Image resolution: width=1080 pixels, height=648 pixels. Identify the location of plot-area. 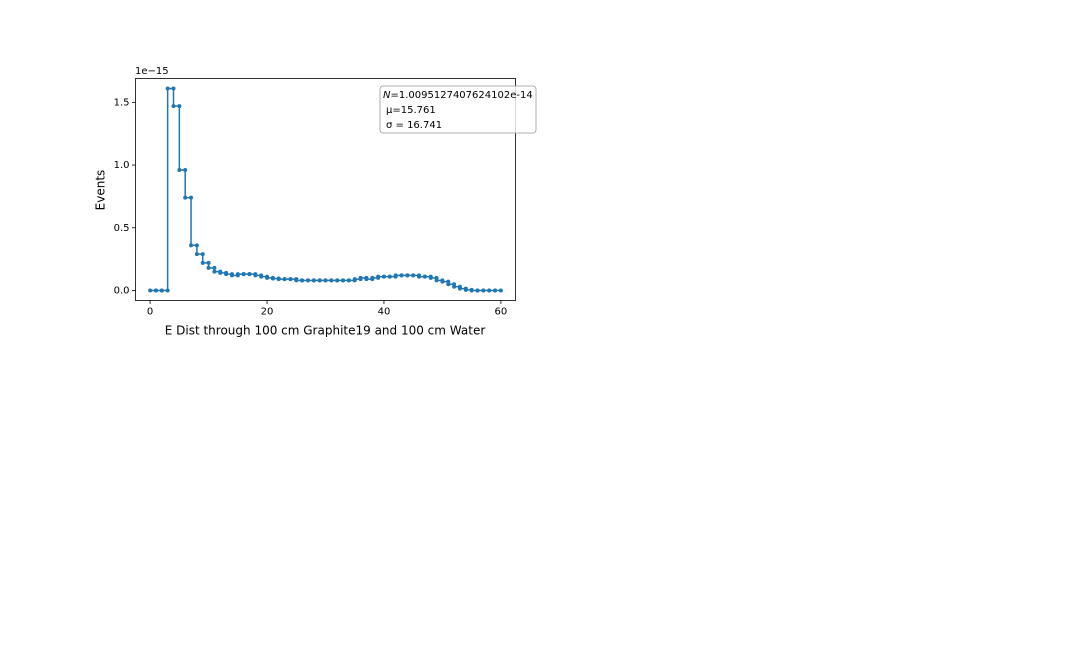
(325, 189).